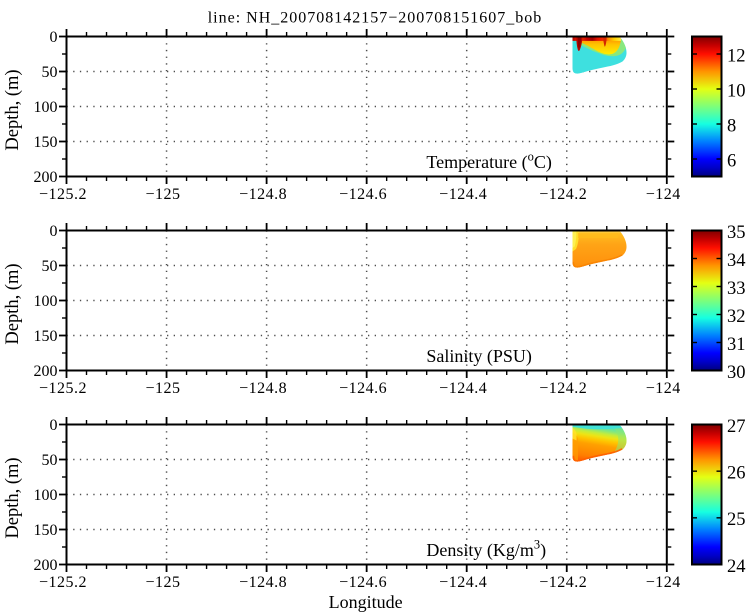 This screenshot has width=750, height=615. Describe the element at coordinates (736, 289) in the screenshot. I see `svg-text: 33` at that location.